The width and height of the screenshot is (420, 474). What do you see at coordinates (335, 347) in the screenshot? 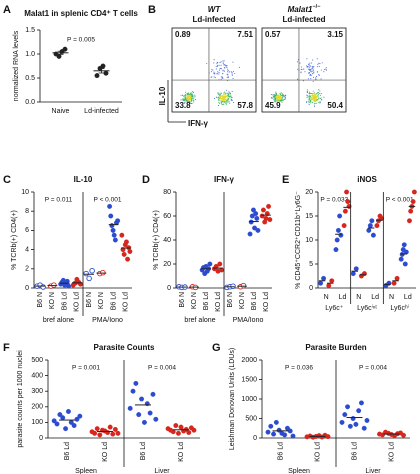
I see `panel-title: Parasite Burden` at bounding box center [335, 347].